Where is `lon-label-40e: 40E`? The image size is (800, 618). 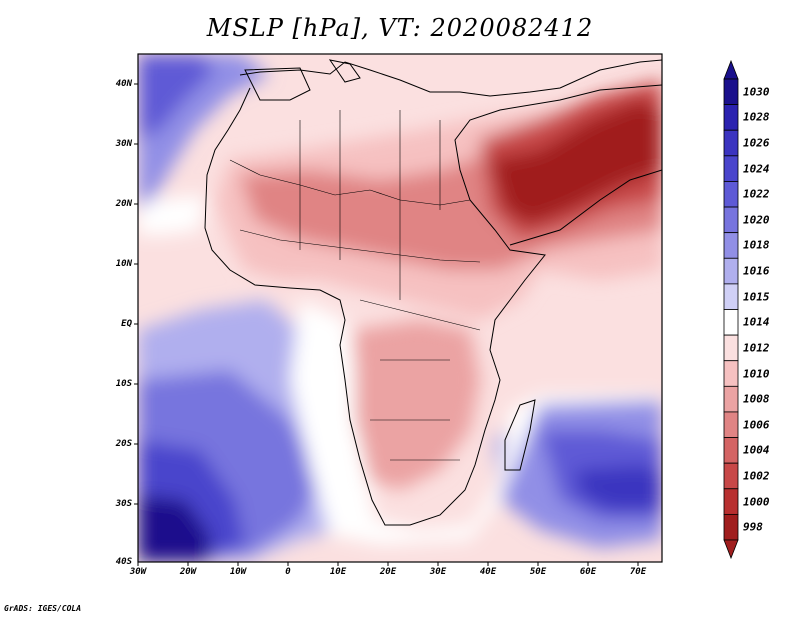 lon-label-40e: 40E is located at coordinates (488, 572).